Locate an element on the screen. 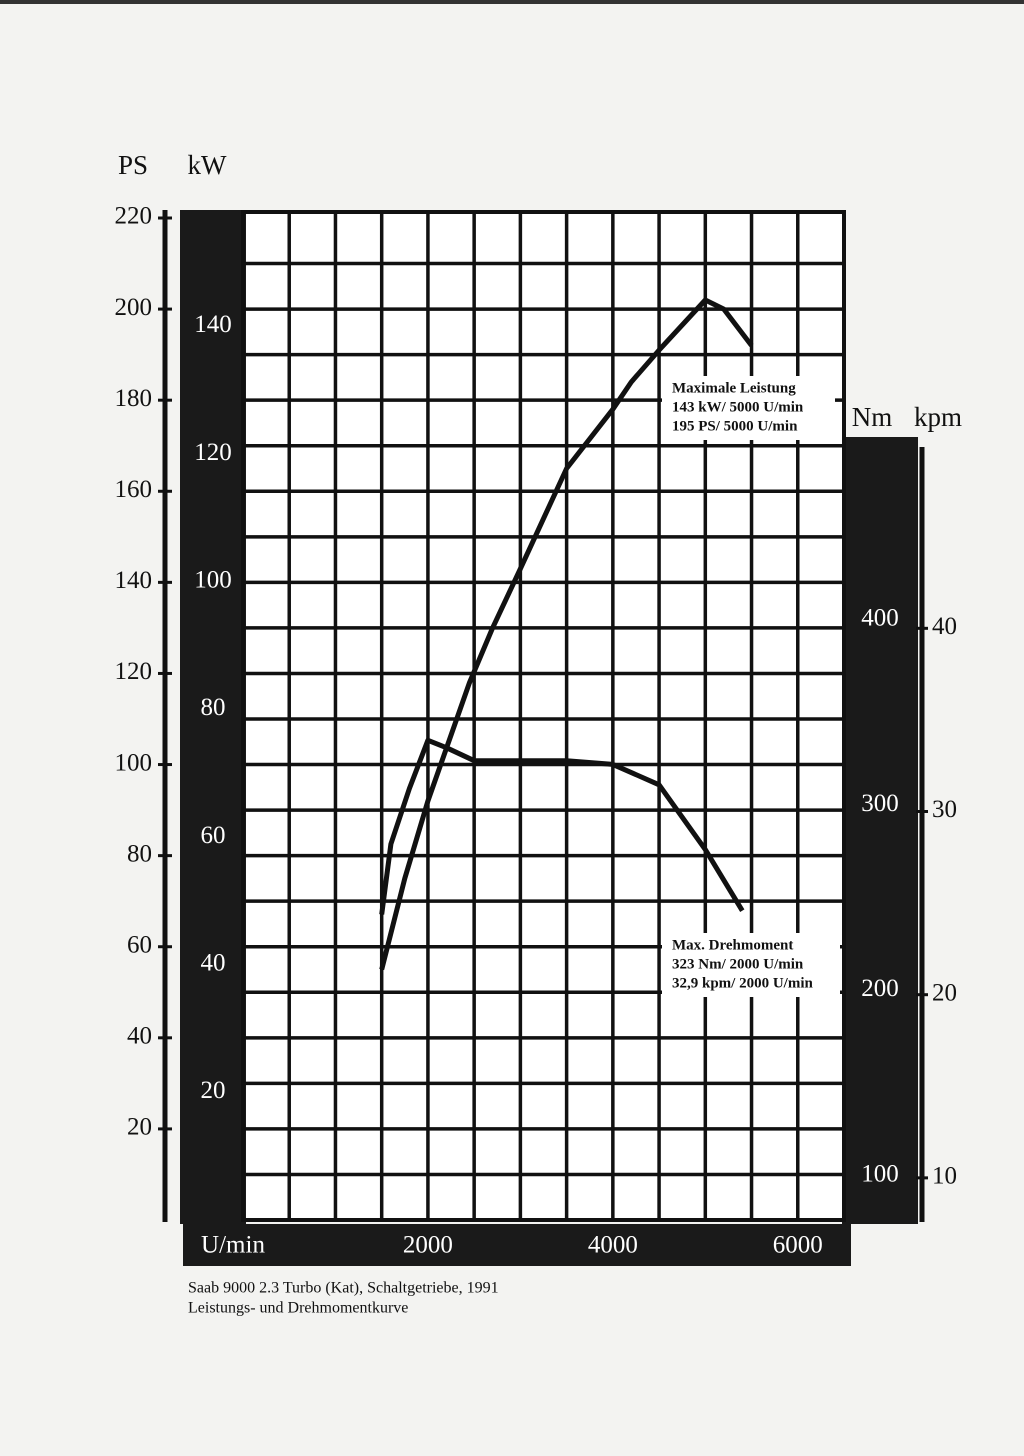 This screenshot has height=1456, width=1024. scan-edge is located at coordinates (512, 2).